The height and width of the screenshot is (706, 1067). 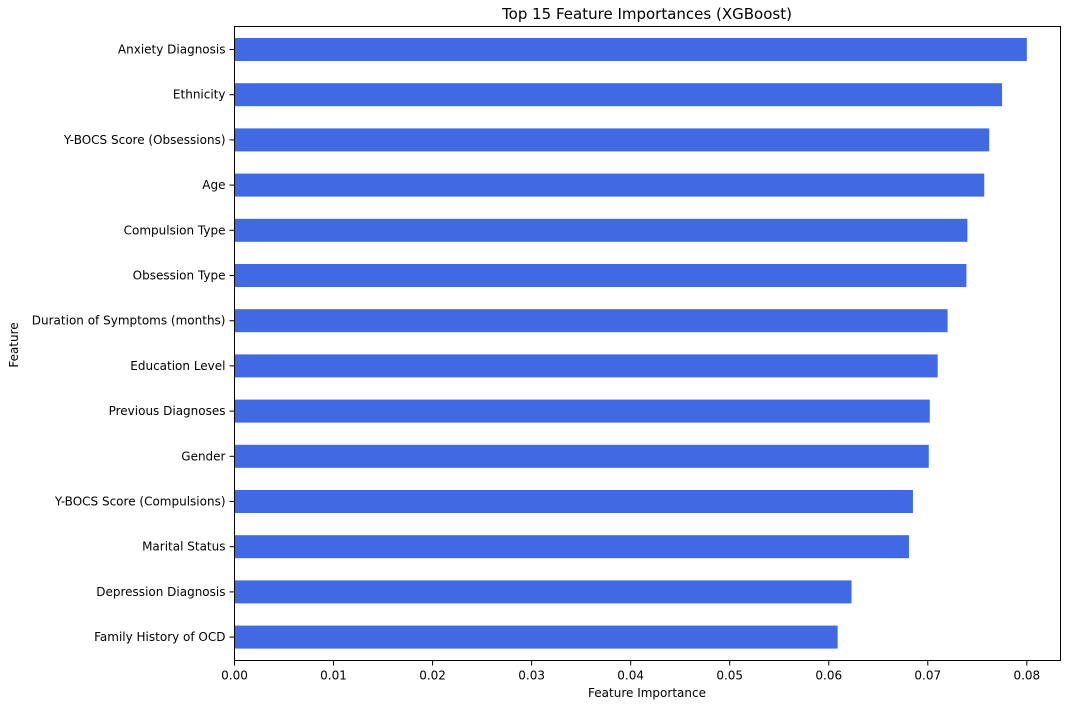 What do you see at coordinates (172, 50) in the screenshot?
I see `y-tick-label: Anxiety Diagnosis` at bounding box center [172, 50].